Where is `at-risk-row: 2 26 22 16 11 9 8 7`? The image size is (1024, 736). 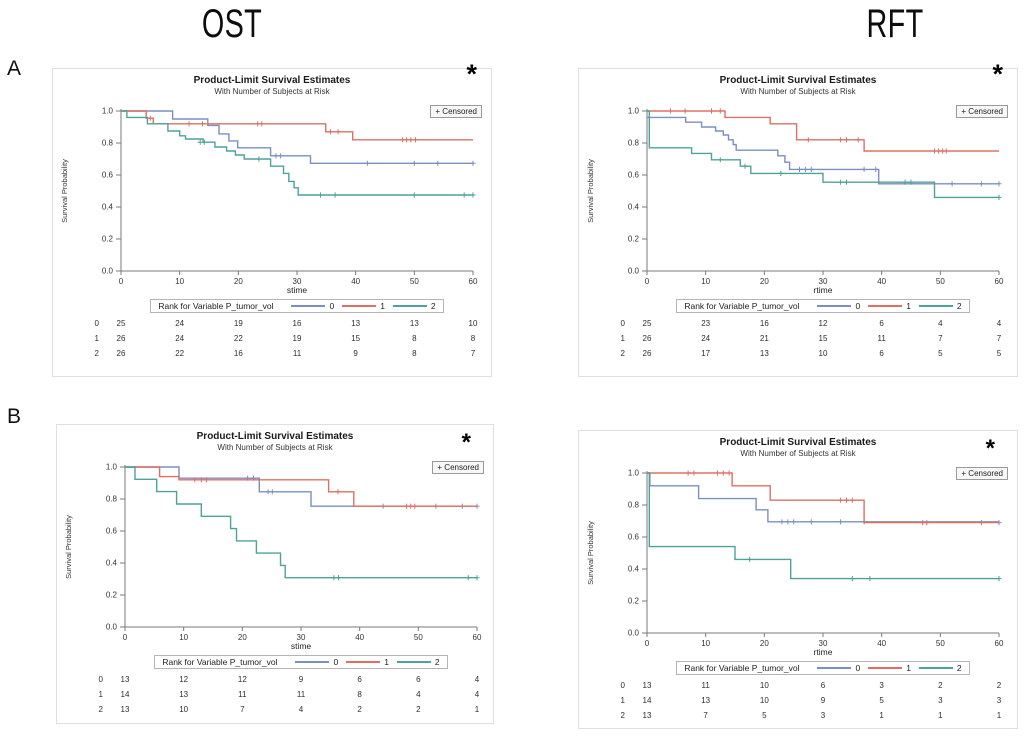
at-risk-row: 2 26 22 16 11 9 8 7 is located at coordinates (272, 355).